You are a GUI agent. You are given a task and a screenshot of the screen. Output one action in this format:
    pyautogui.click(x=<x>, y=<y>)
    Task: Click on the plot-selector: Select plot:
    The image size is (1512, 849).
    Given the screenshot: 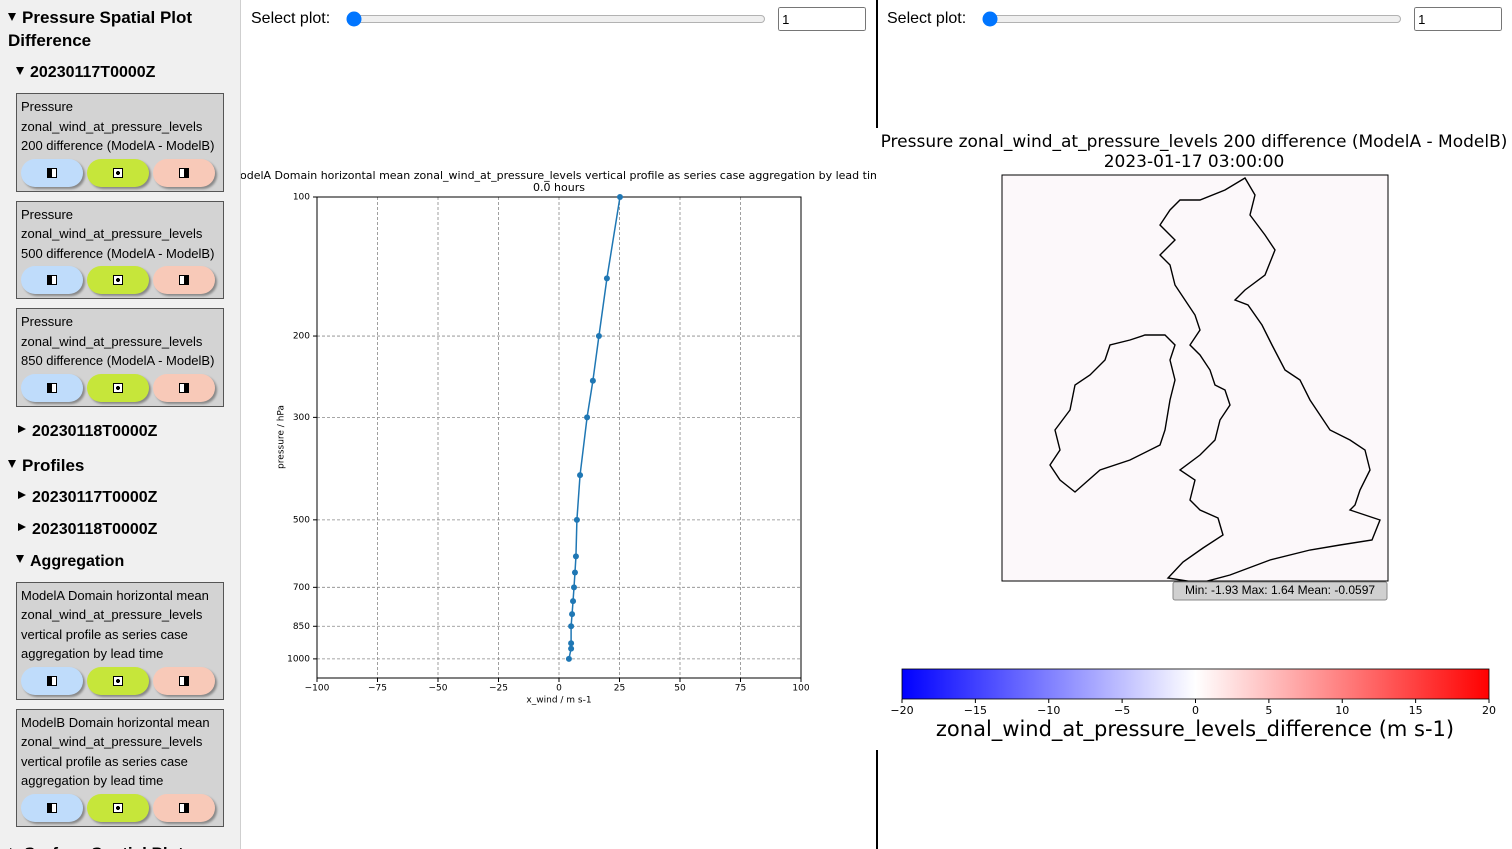 What is the action you would take?
    pyautogui.click(x=1195, y=19)
    